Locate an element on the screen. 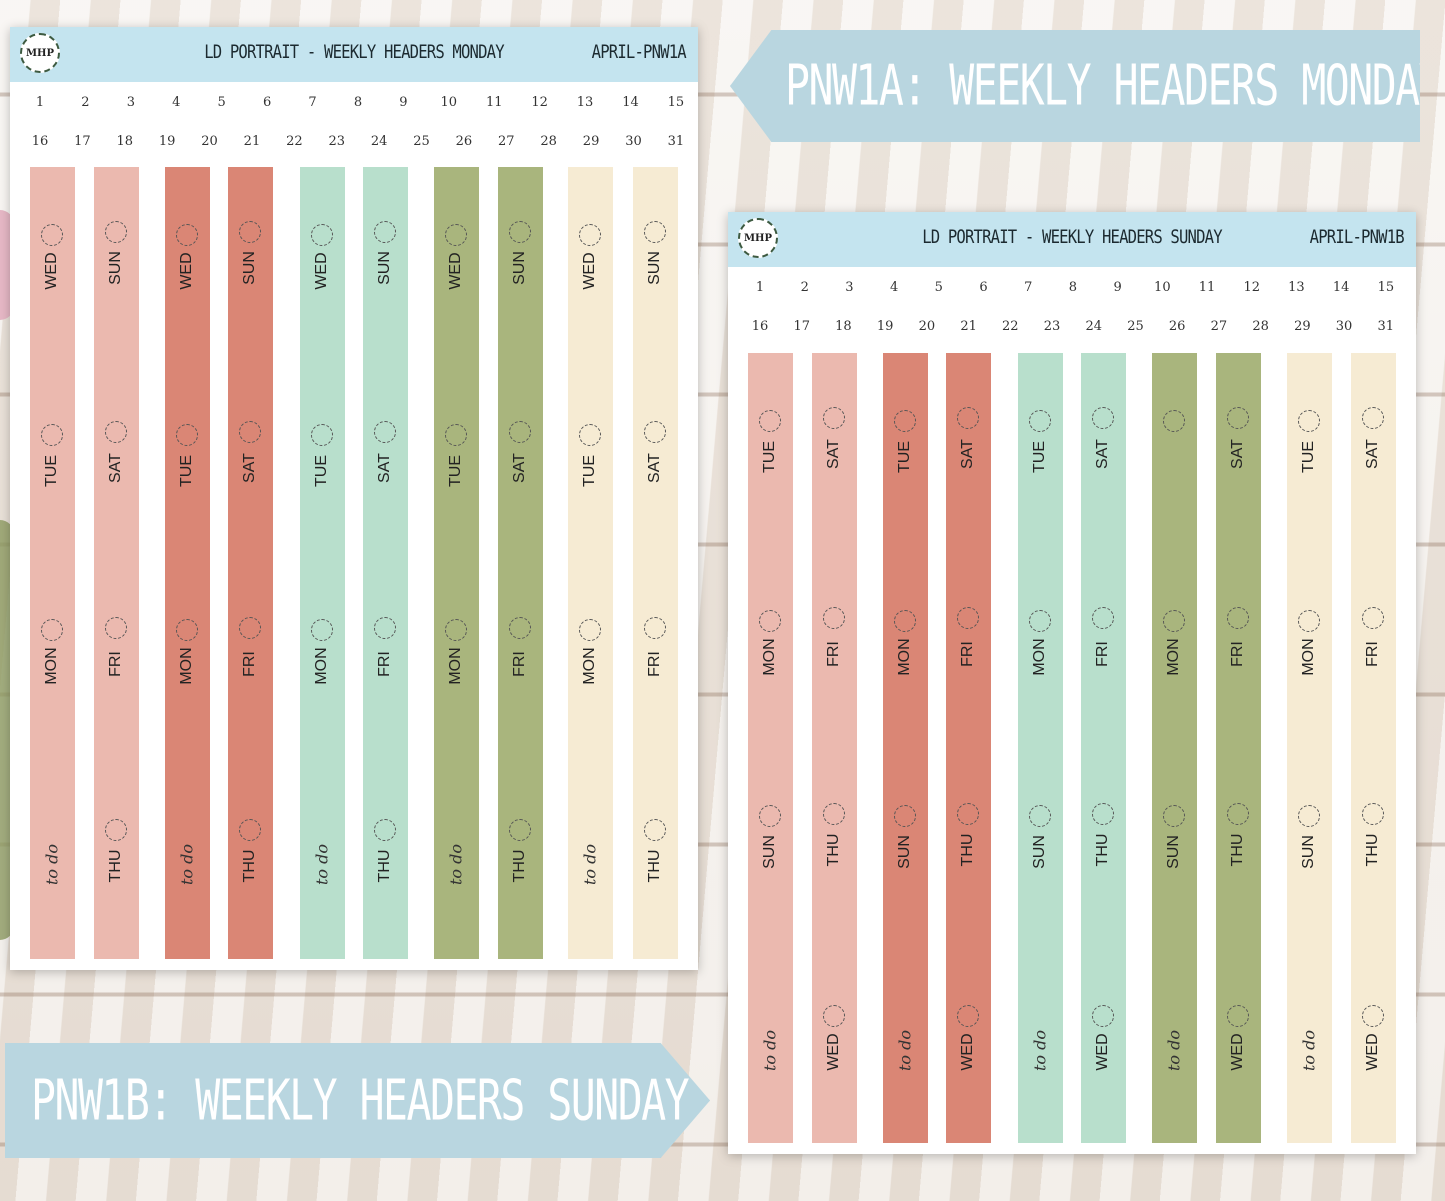 The height and width of the screenshot is (1201, 1445). date-number: 10 is located at coordinates (449, 102).